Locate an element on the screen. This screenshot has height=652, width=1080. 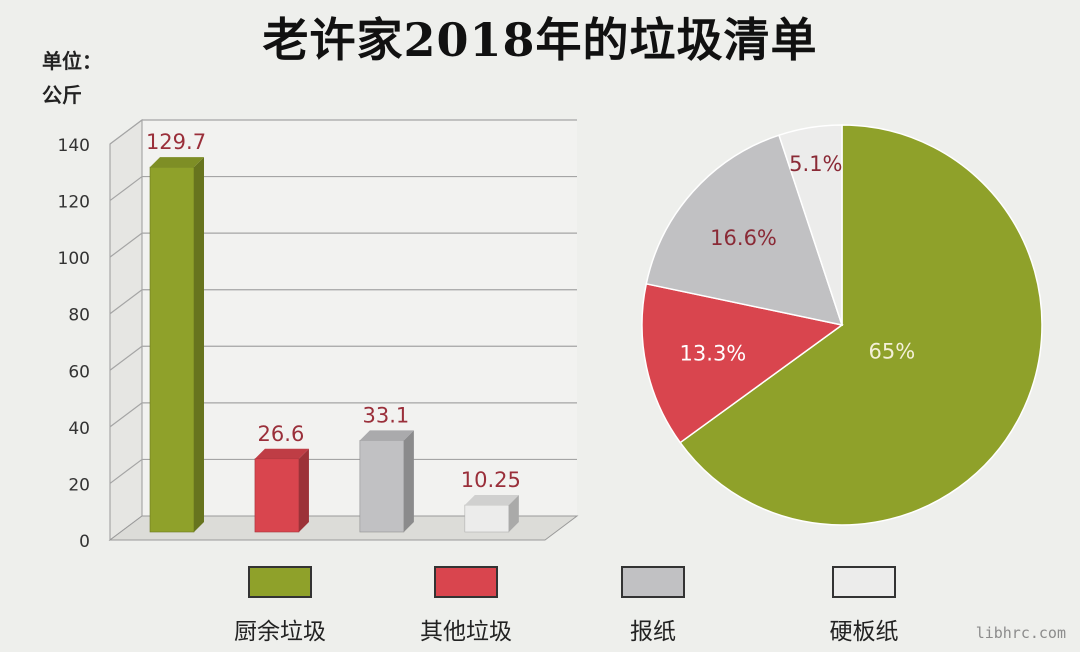
legend-label: 厨余垃圾 is located at coordinates (280, 632).